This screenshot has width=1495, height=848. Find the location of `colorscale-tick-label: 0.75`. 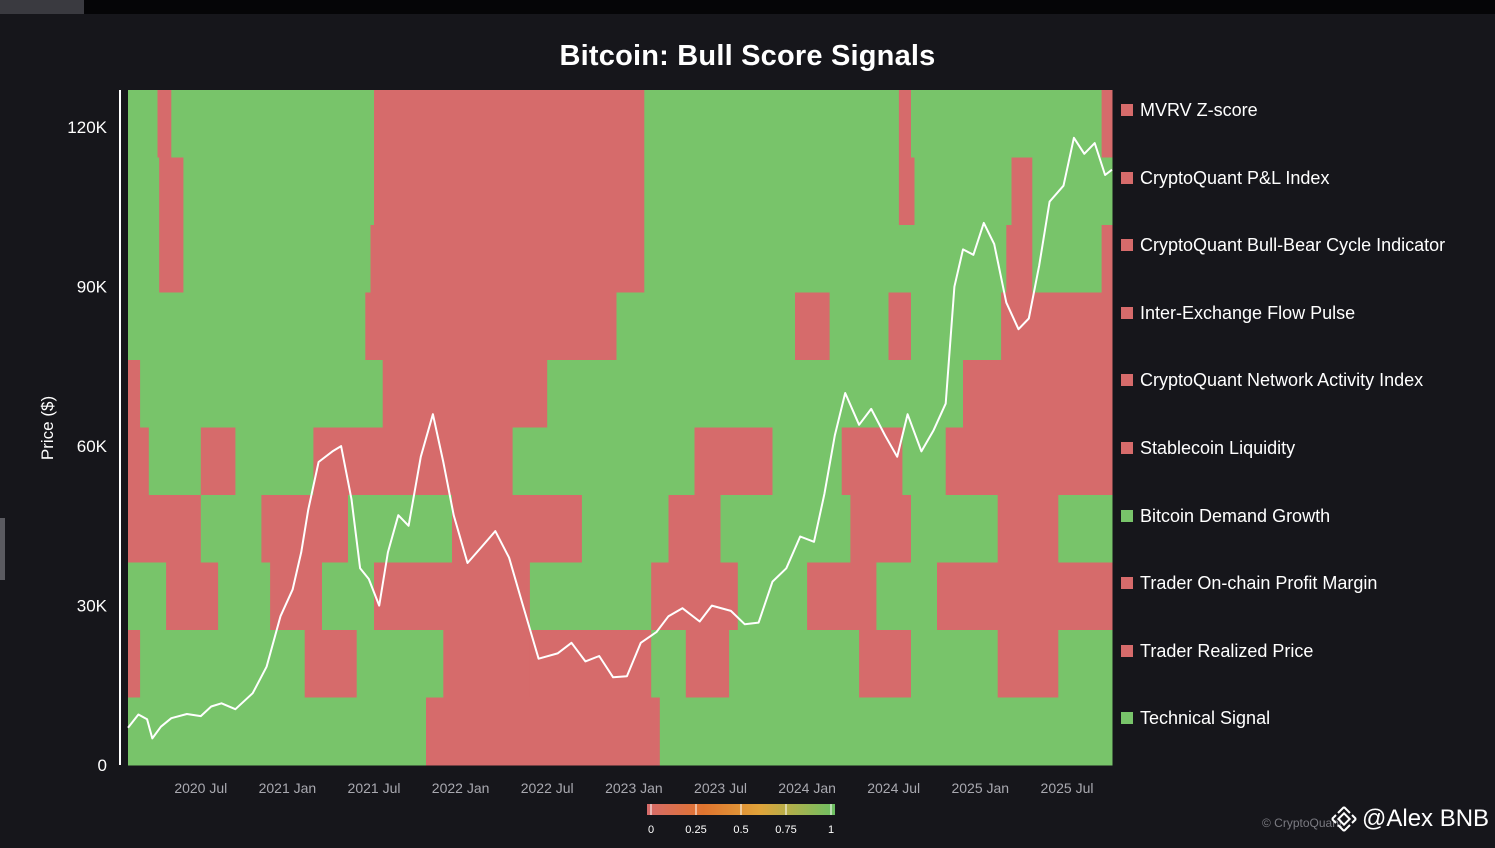

colorscale-tick-label: 0.75 is located at coordinates (785, 830).